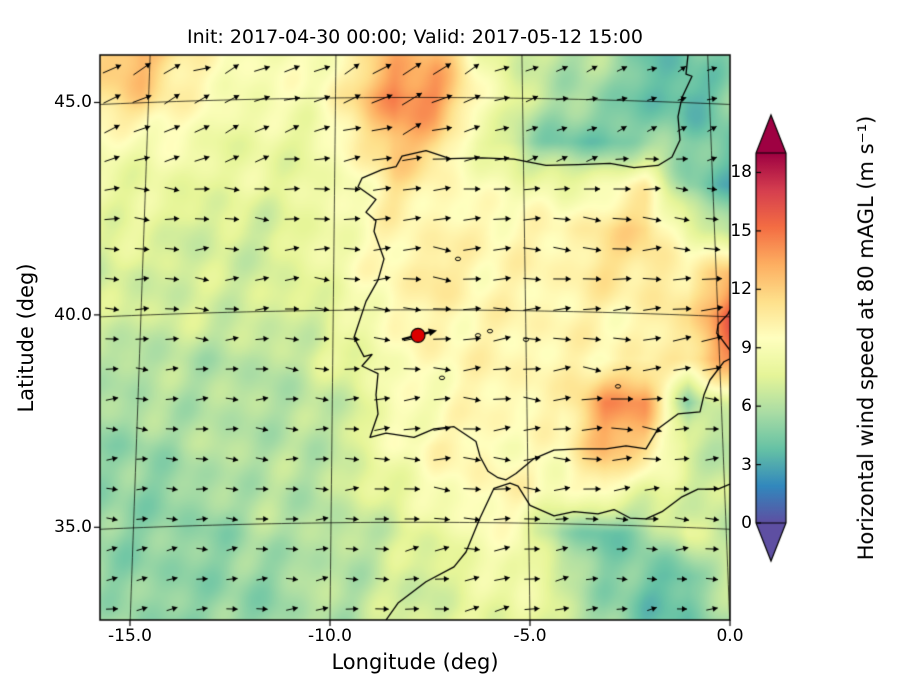 The width and height of the screenshot is (900, 700). Describe the element at coordinates (746, 348) in the screenshot. I see `colorbar-tick-9: 9` at that location.